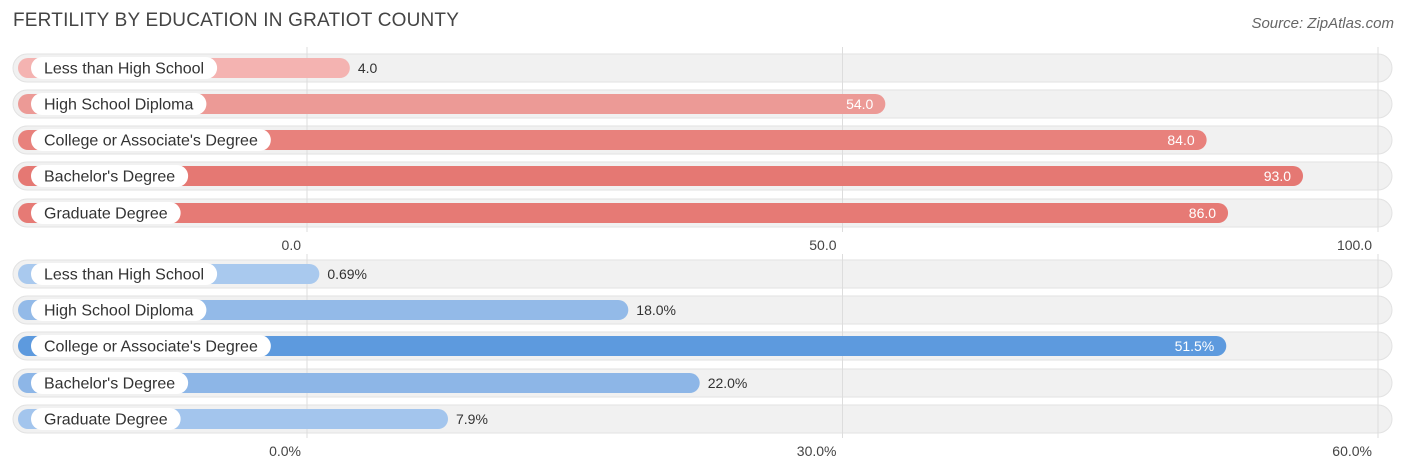 This screenshot has width=1406, height=475. Describe the element at coordinates (822, 245) in the screenshot. I see `x-tick-label: 50.0` at that location.